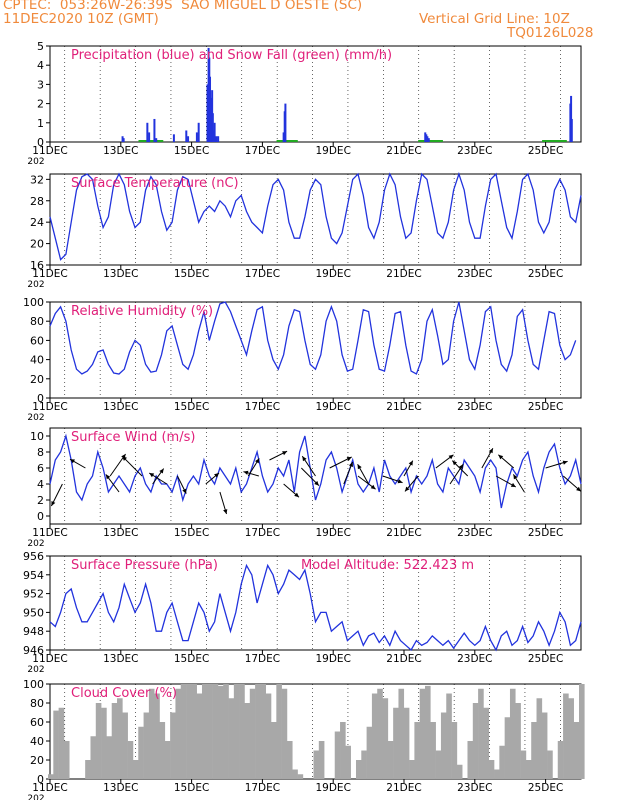 This screenshot has width=618, height=800. Describe the element at coordinates (37, 222) in the screenshot. I see `y-tick-label: 24` at that location.